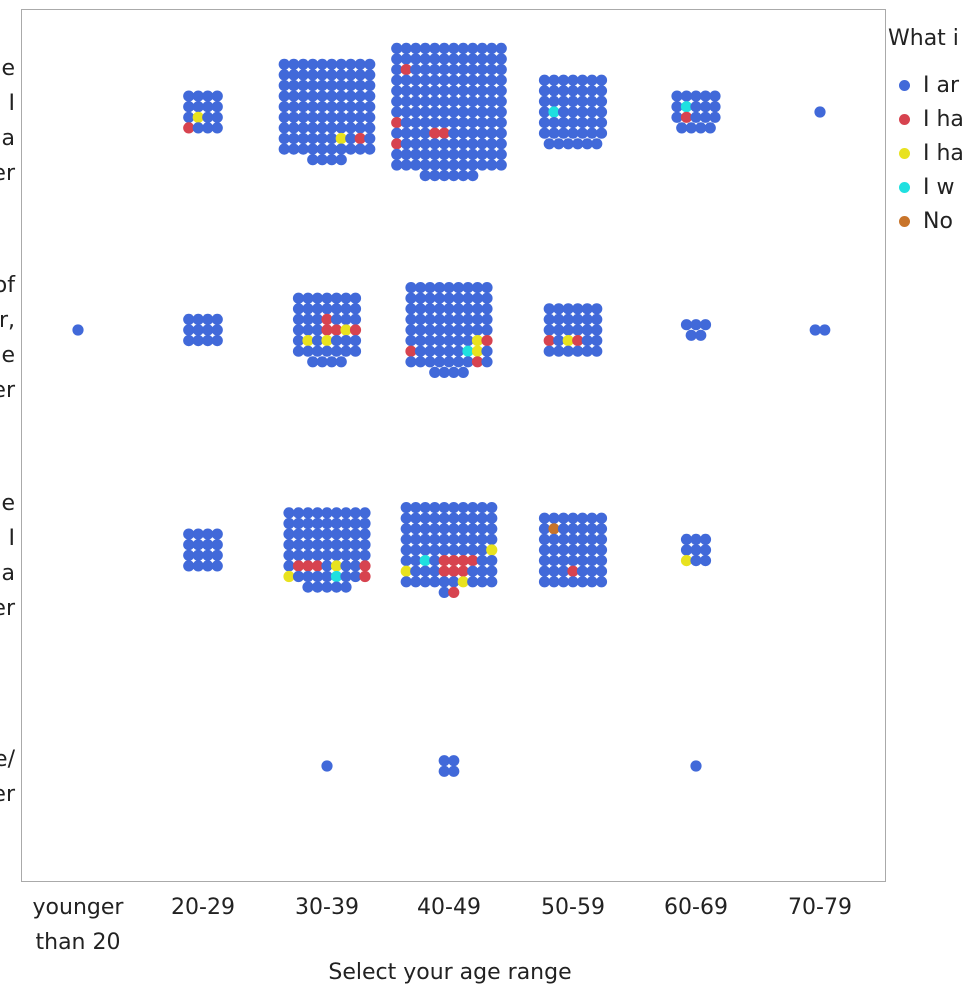 The image size is (973, 999). I want to click on legend-item: I ha, so click(926, 119).